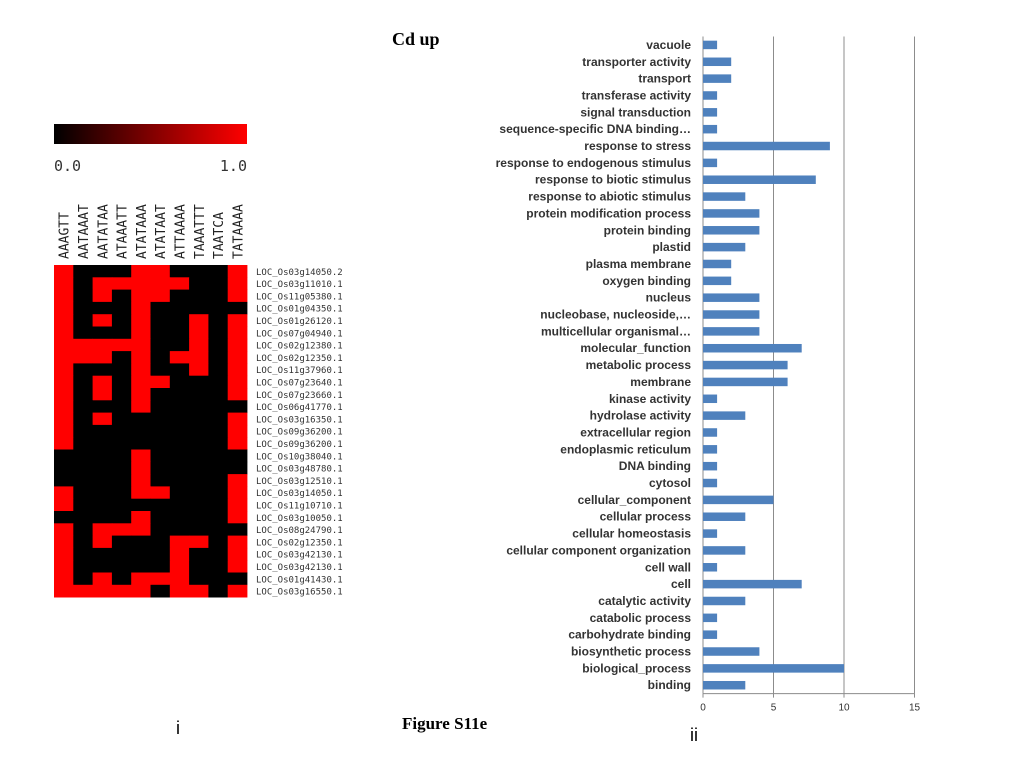 The height and width of the screenshot is (768, 1024). Describe the element at coordinates (681, 584) in the screenshot. I see `category-label: cell` at that location.